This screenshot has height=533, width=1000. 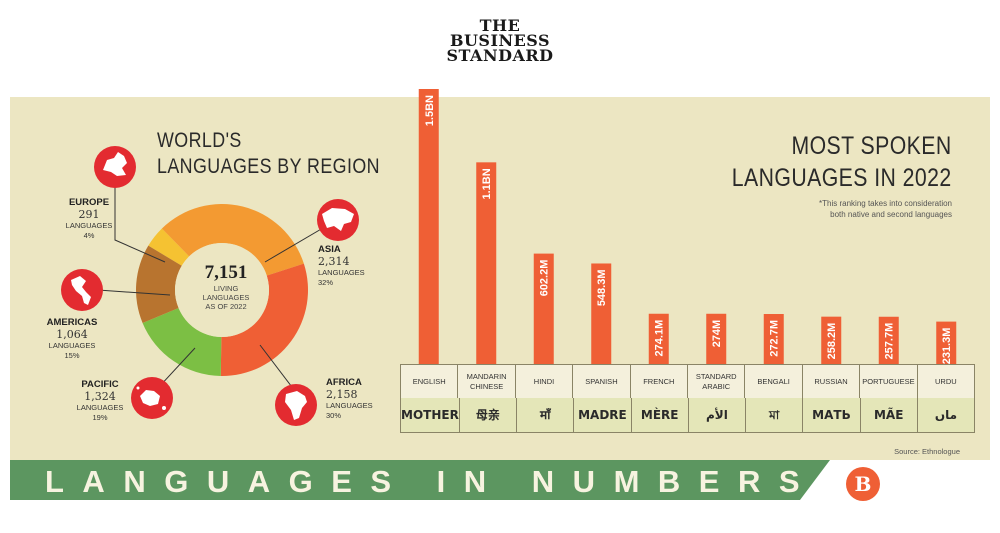 I want to click on mother-word: MADRE, so click(x=601, y=415).